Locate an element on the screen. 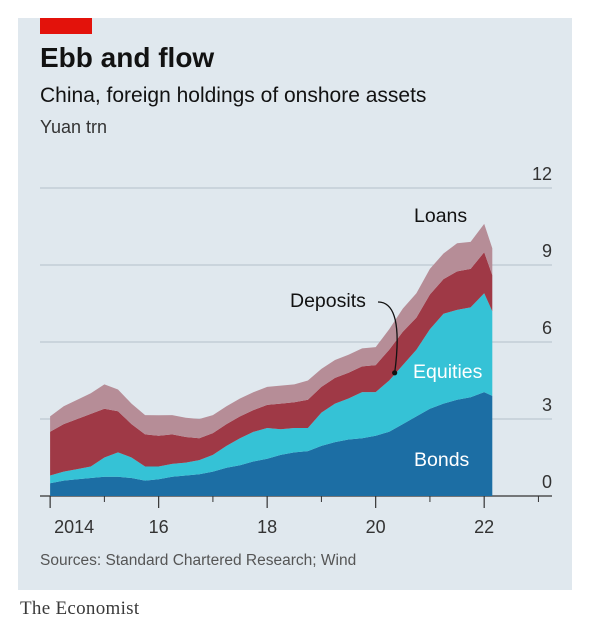  red-tag-decoration is located at coordinates (66, 26).